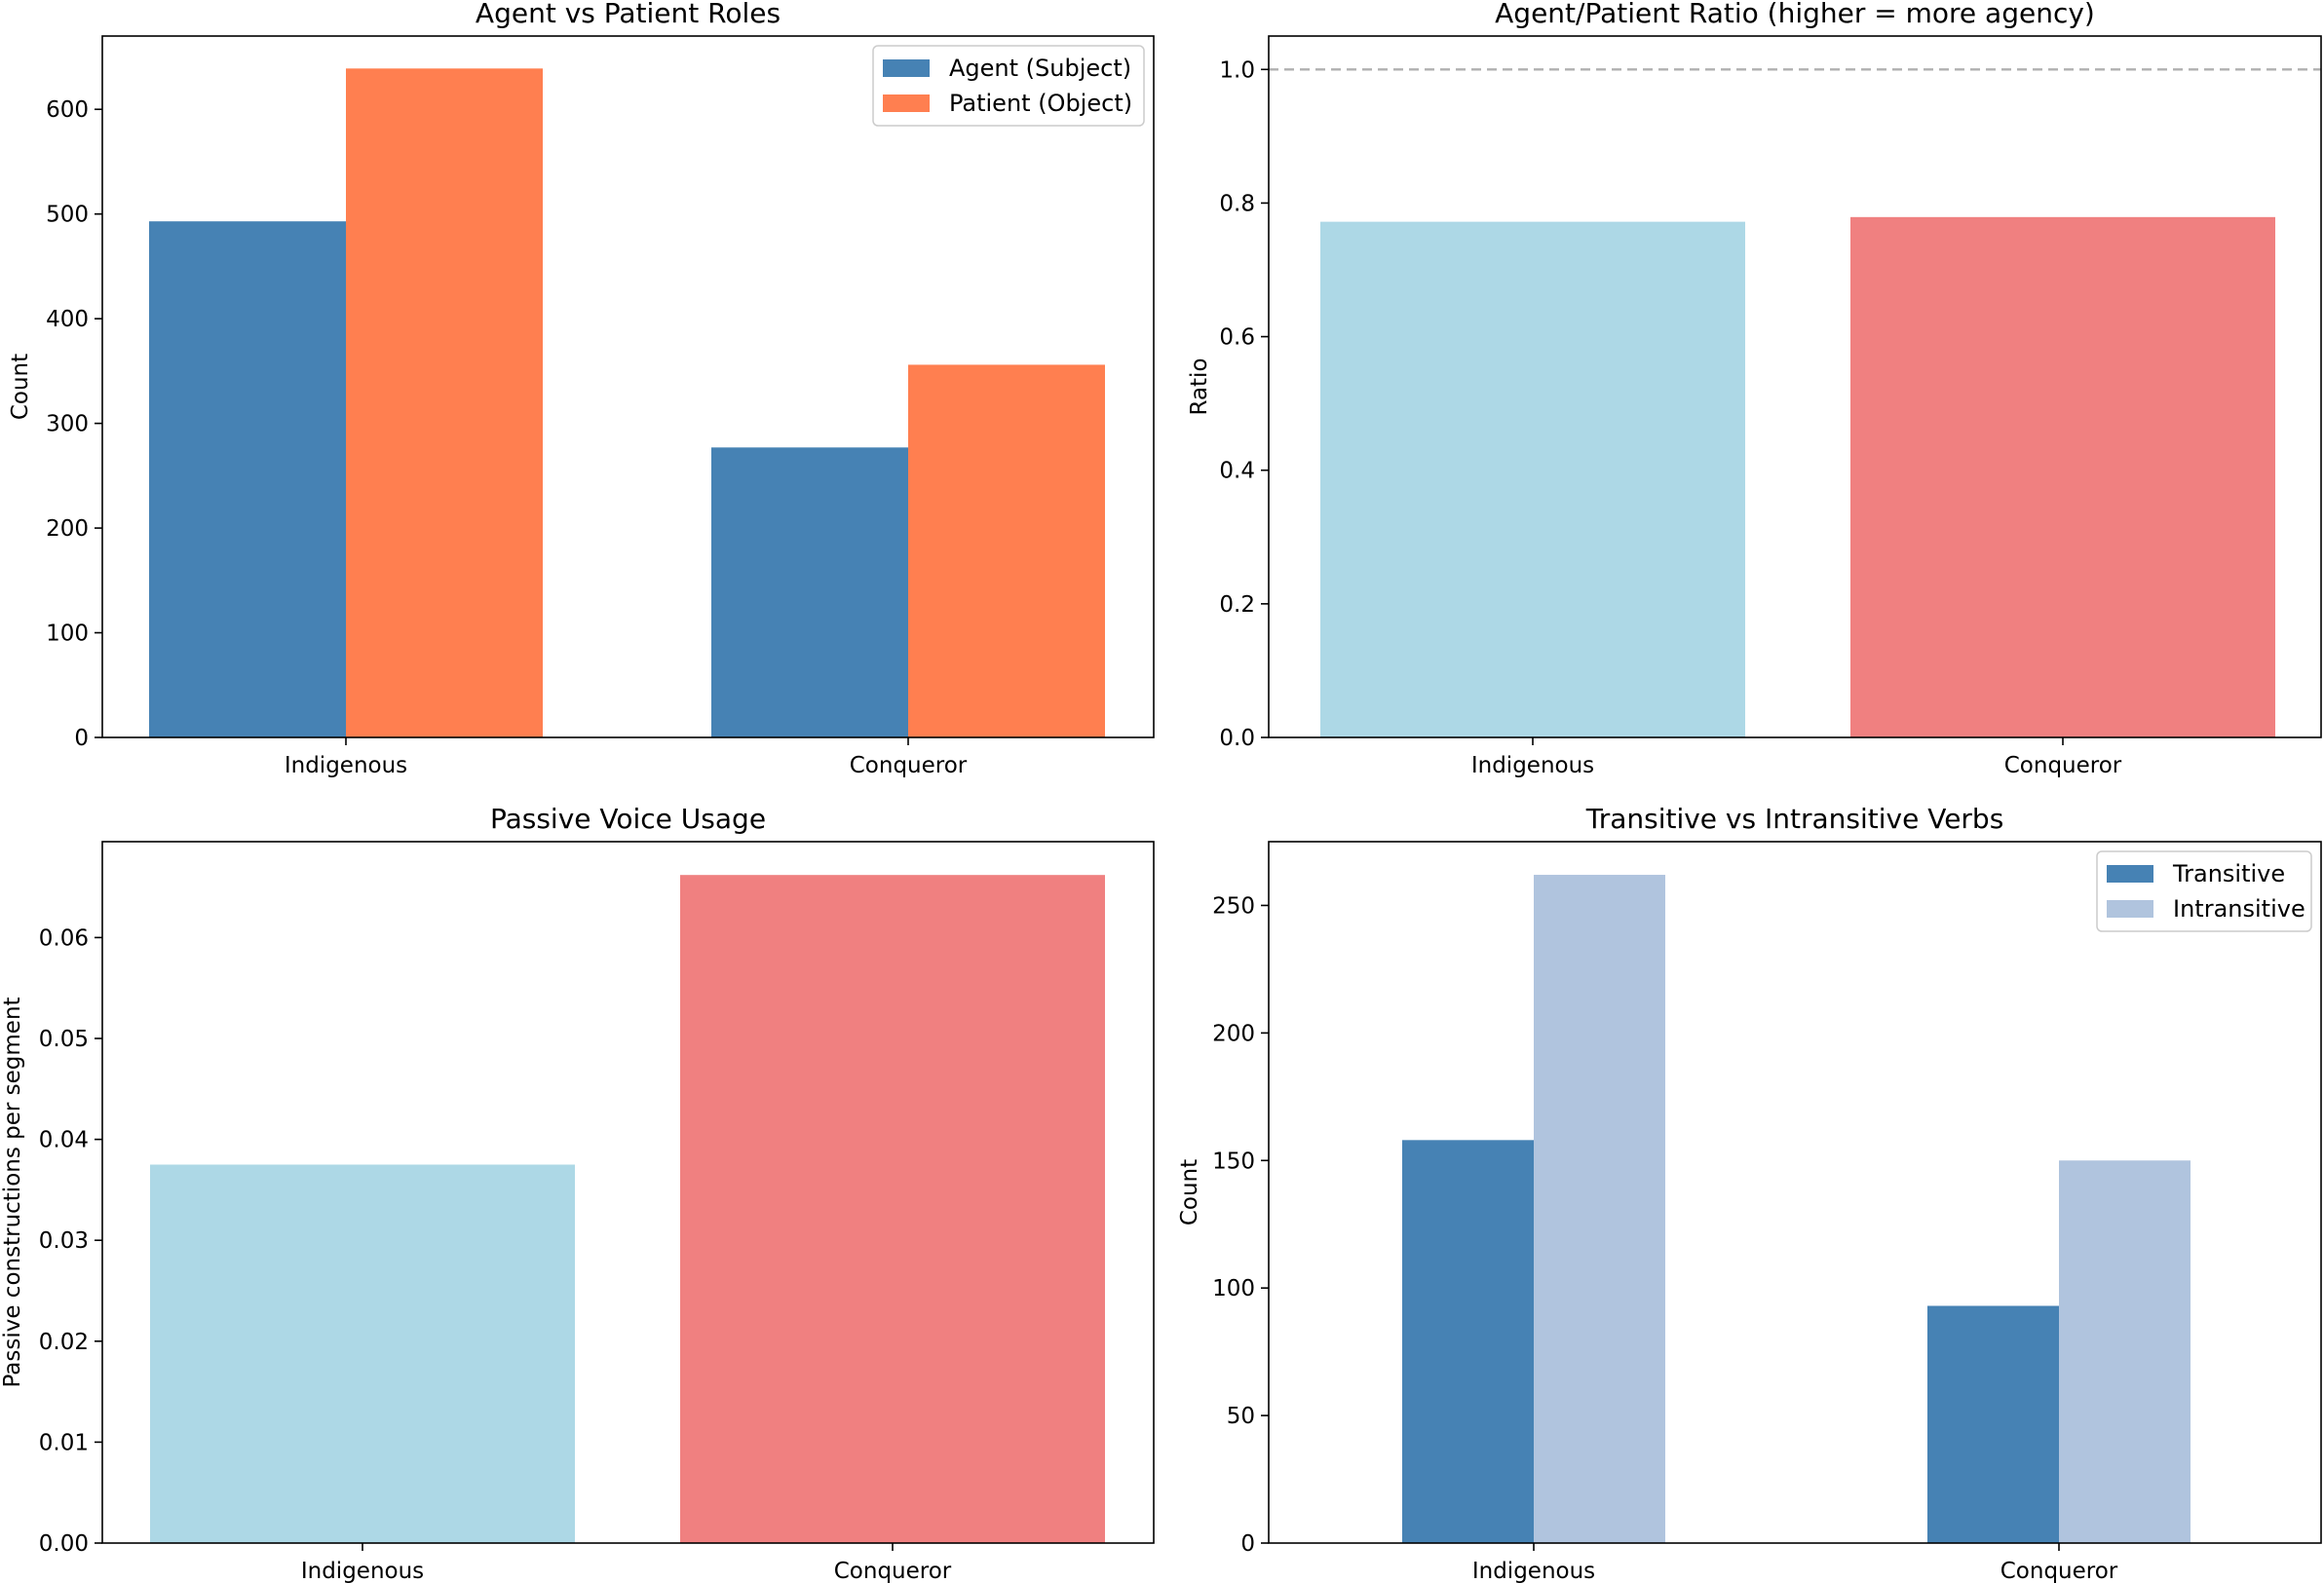  Describe the element at coordinates (67, 319) in the screenshot. I see `y-tick-label: 400` at that location.